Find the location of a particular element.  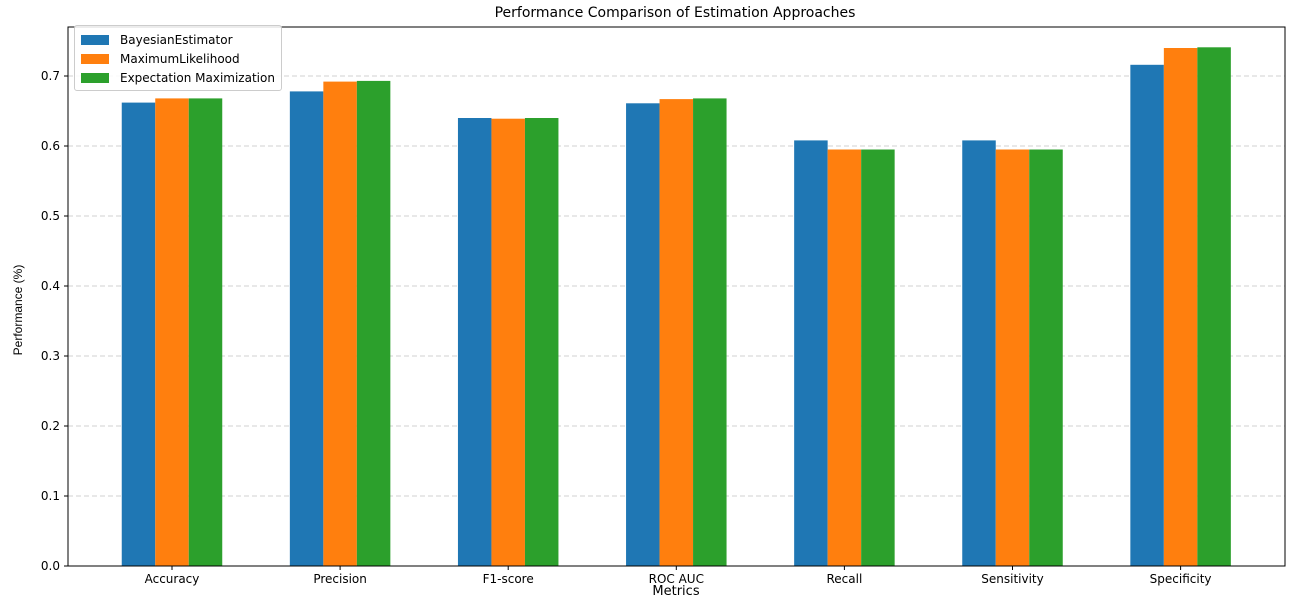

x-tick-label: ROC AUC is located at coordinates (676, 579).